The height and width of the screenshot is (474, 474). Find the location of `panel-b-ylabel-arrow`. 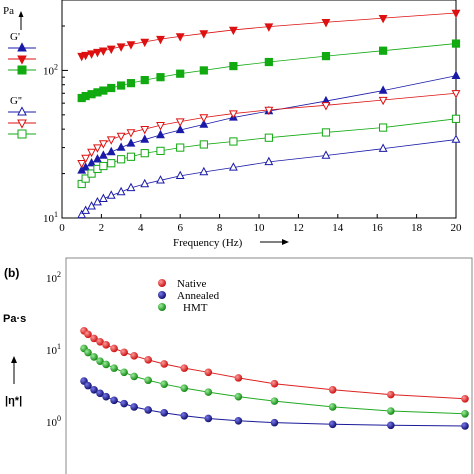

panel-b-ylabel-arrow is located at coordinates (14, 370).